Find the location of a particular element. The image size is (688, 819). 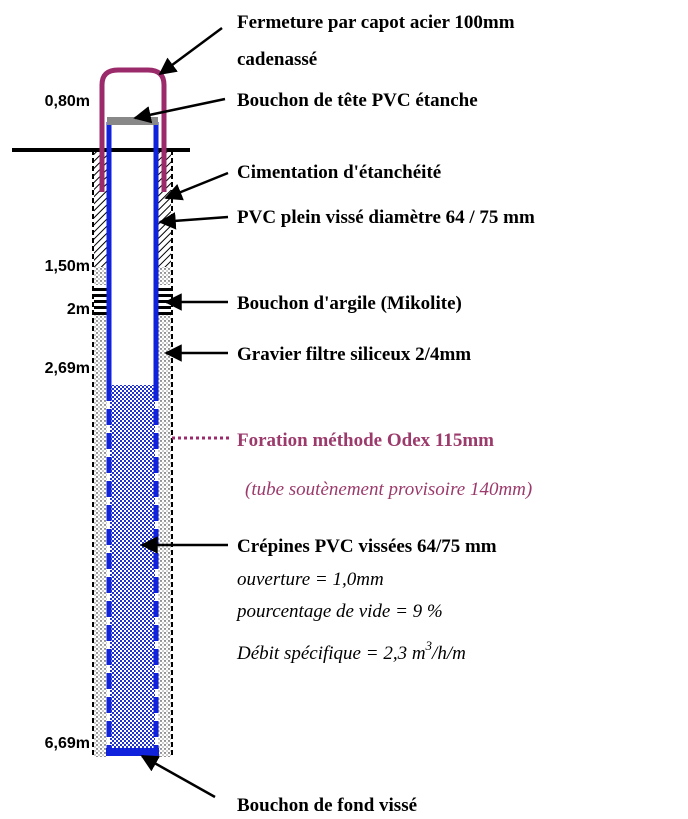

label: Crépines PVC vissées 64/75 mm is located at coordinates (367, 546).